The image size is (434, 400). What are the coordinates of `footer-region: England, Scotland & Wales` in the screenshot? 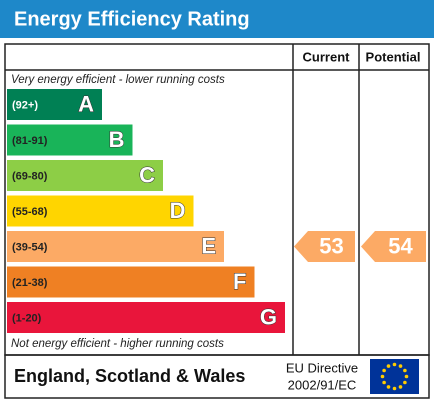 It's located at (129, 376).